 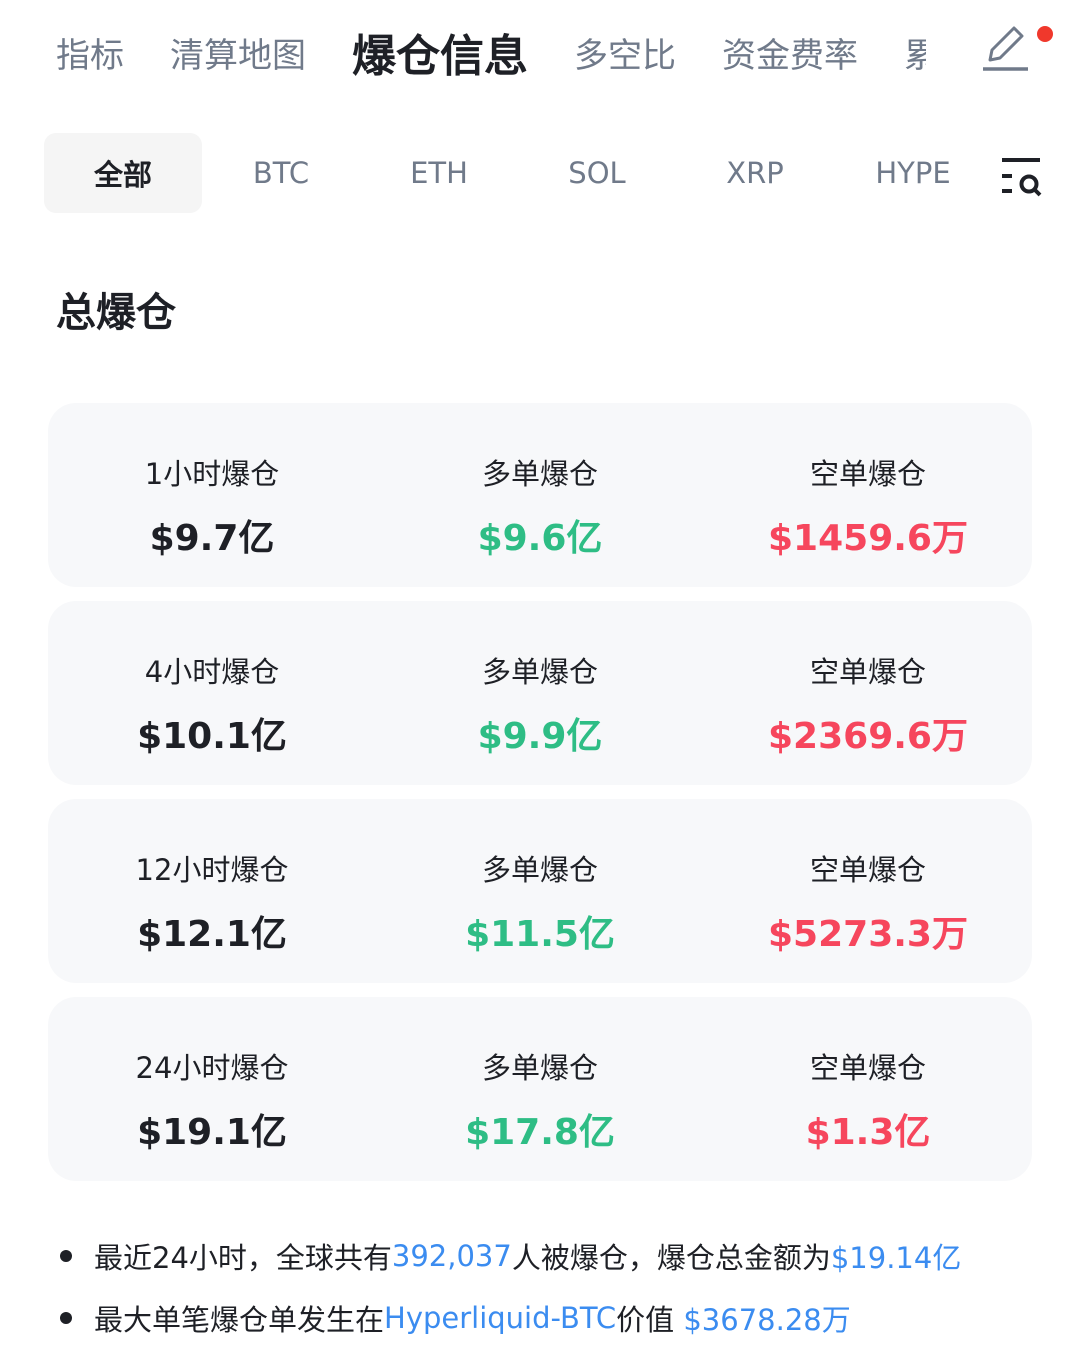 What do you see at coordinates (500, 1318) in the screenshot?
I see `largest-market-link: Hyperliquid-BTC` at bounding box center [500, 1318].